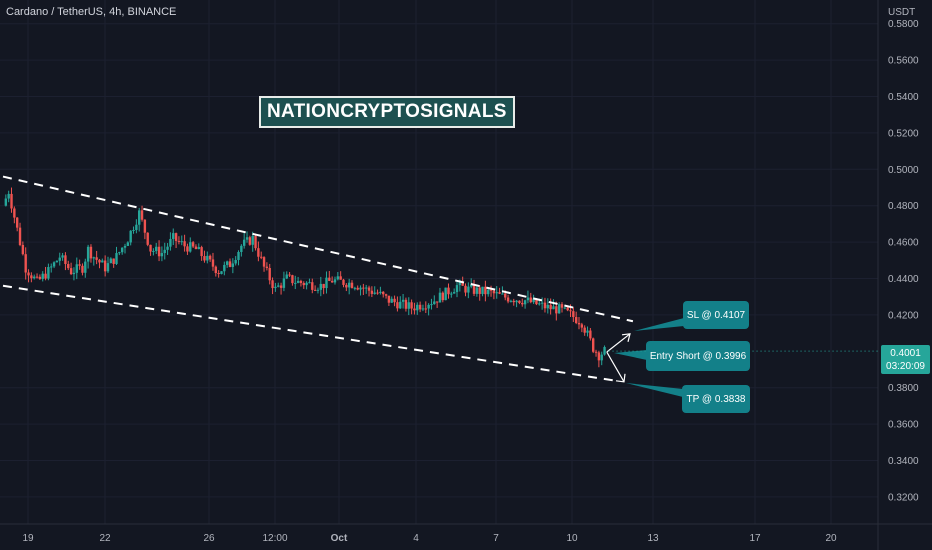  Describe the element at coordinates (209, 538) in the screenshot. I see `time-tick-label: 26` at that location.